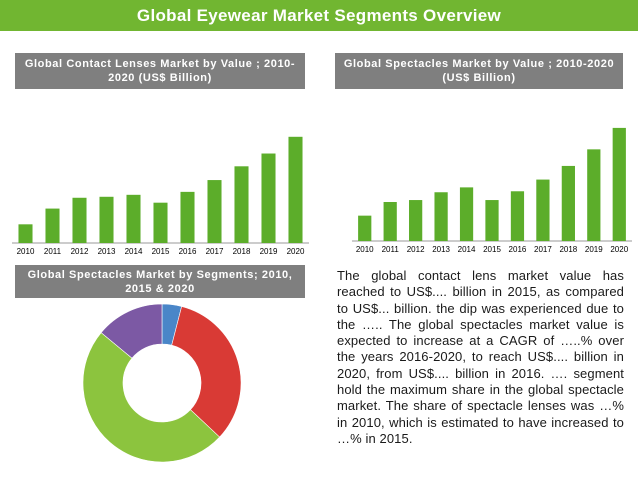  What do you see at coordinates (319, 15) in the screenshot?
I see `page-title: Global Eyewear Market Segments Overview` at bounding box center [319, 15].